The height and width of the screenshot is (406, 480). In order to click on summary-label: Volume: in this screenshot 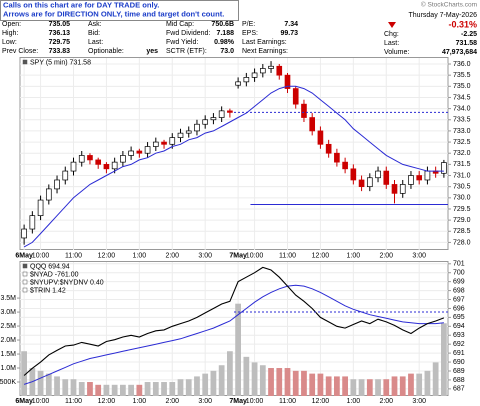, I will do `click(396, 52)`.